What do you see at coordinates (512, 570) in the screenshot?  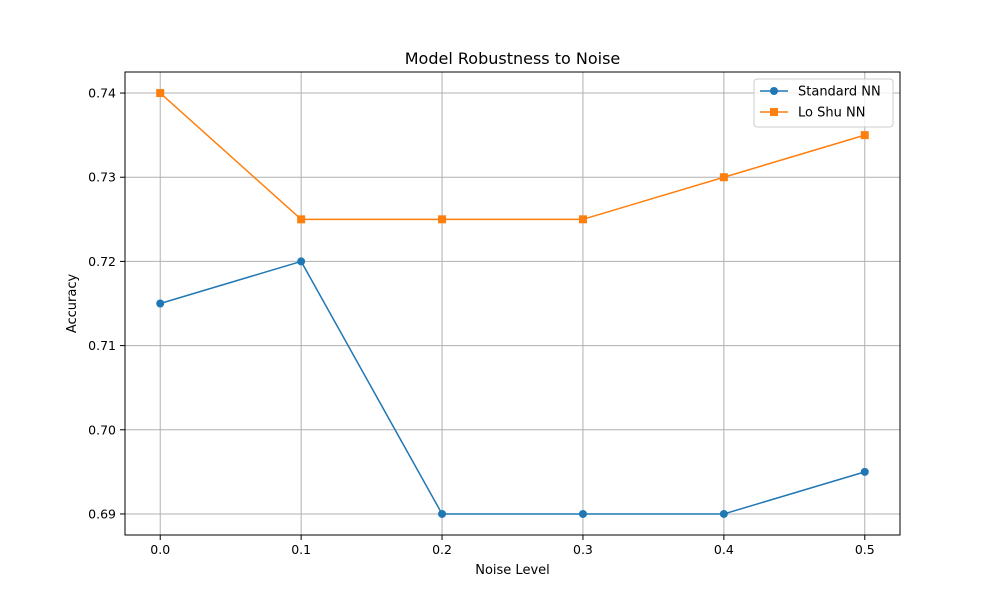 I see `x-axis-label: Noise Level` at bounding box center [512, 570].